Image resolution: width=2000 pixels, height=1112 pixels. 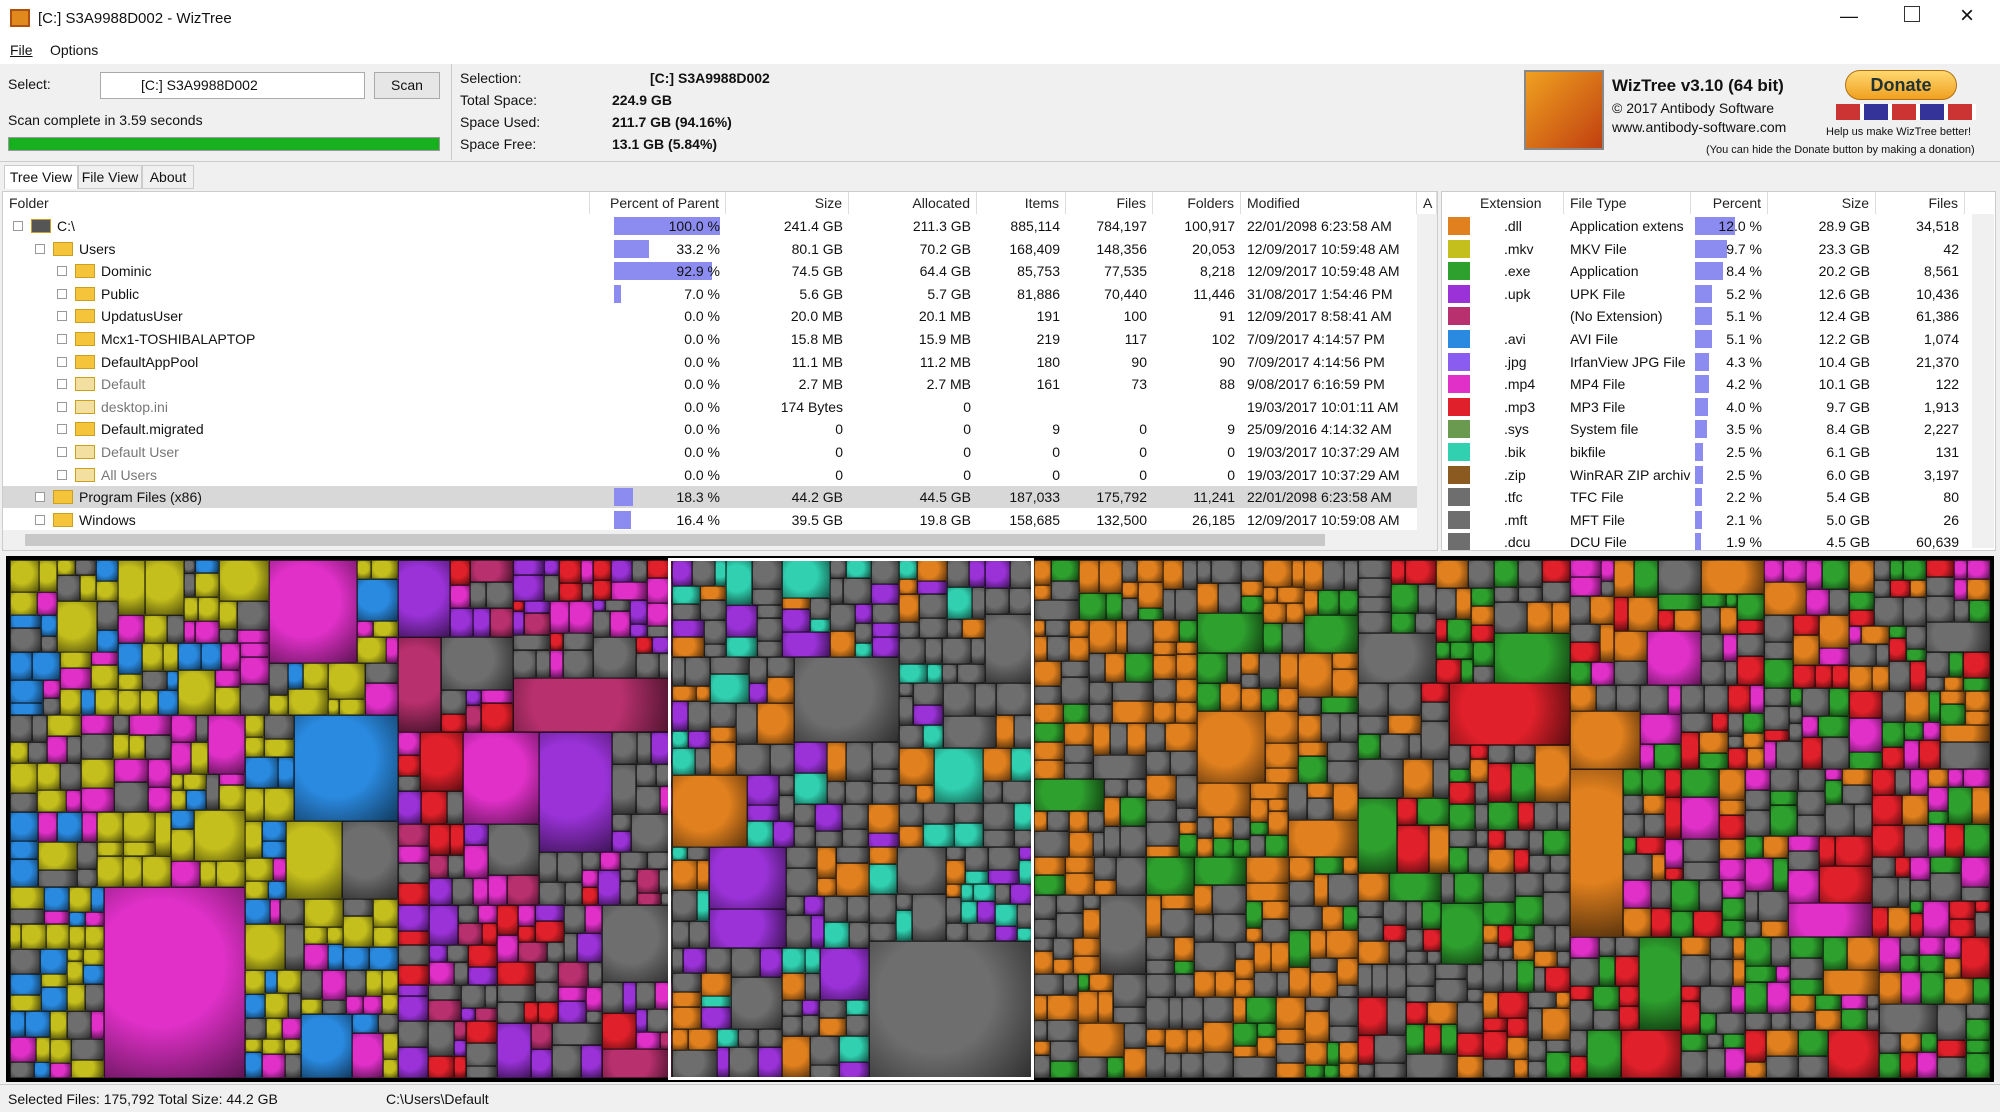 What do you see at coordinates (140, 452) in the screenshot?
I see `folder-name: Default User` at bounding box center [140, 452].